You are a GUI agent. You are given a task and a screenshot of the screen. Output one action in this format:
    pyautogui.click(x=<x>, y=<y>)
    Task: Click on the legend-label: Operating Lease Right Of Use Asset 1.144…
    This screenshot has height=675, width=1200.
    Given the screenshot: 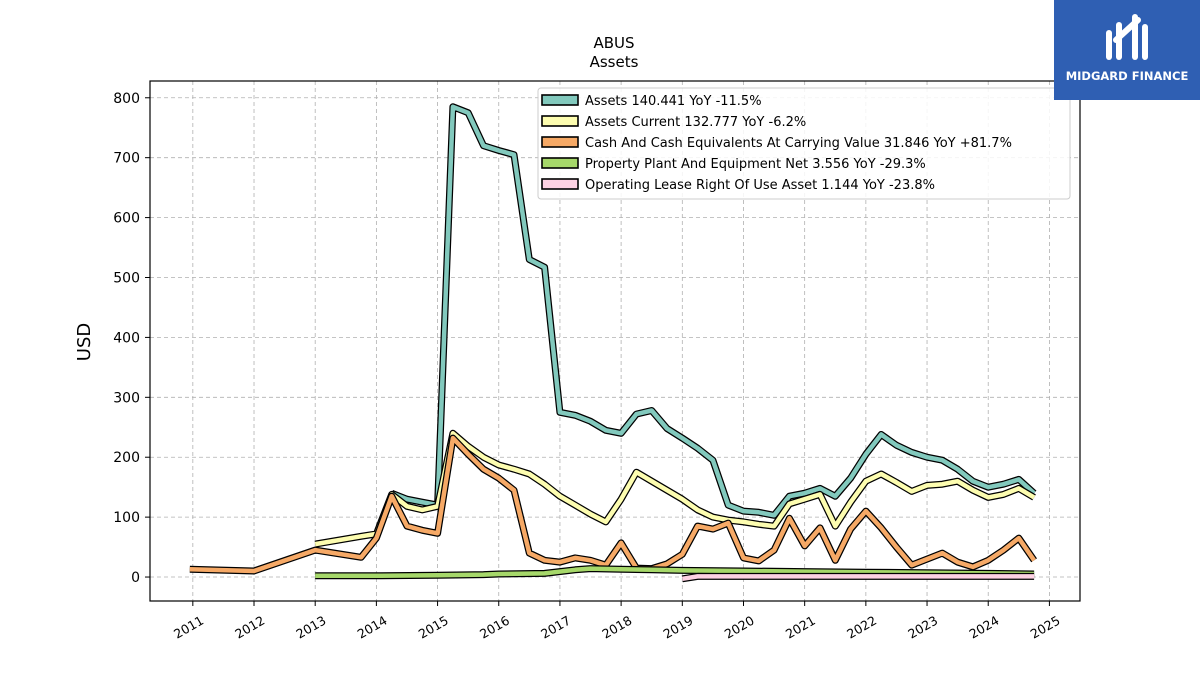 What is the action you would take?
    pyautogui.click(x=760, y=185)
    